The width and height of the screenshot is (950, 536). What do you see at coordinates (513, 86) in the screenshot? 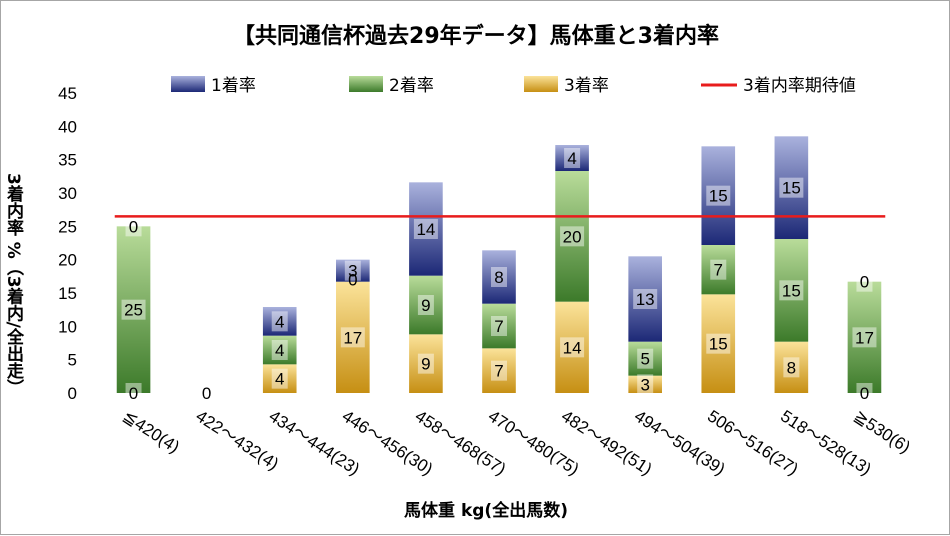
I see `legend: 1着率 2着率 3着率 3着内率期待値` at bounding box center [513, 86].